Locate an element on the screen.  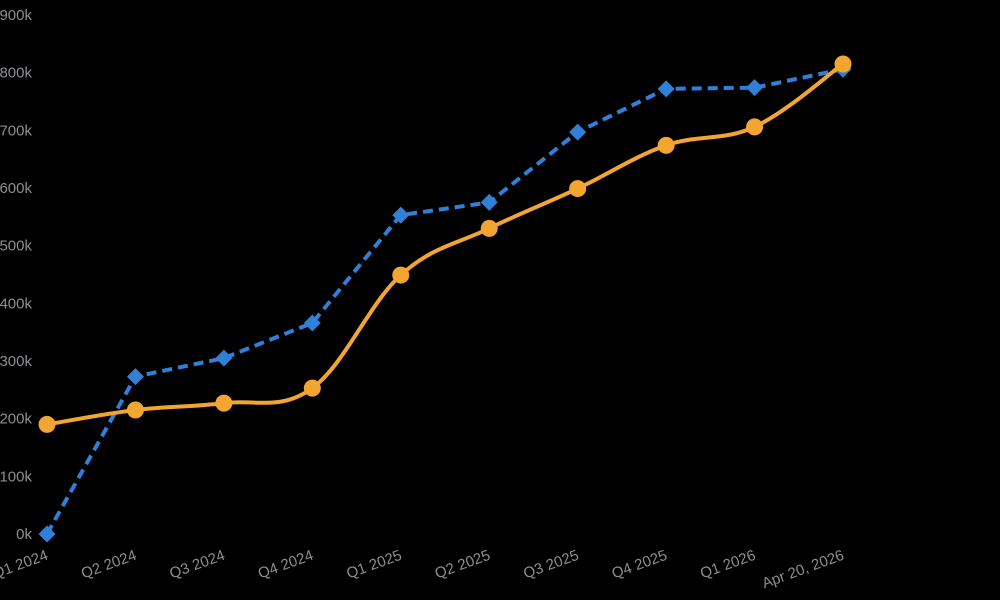
y-axis-ticks: 0k 100k 200k 300k 400k 500k 600k 700k 800k 900k is located at coordinates (16, 275).